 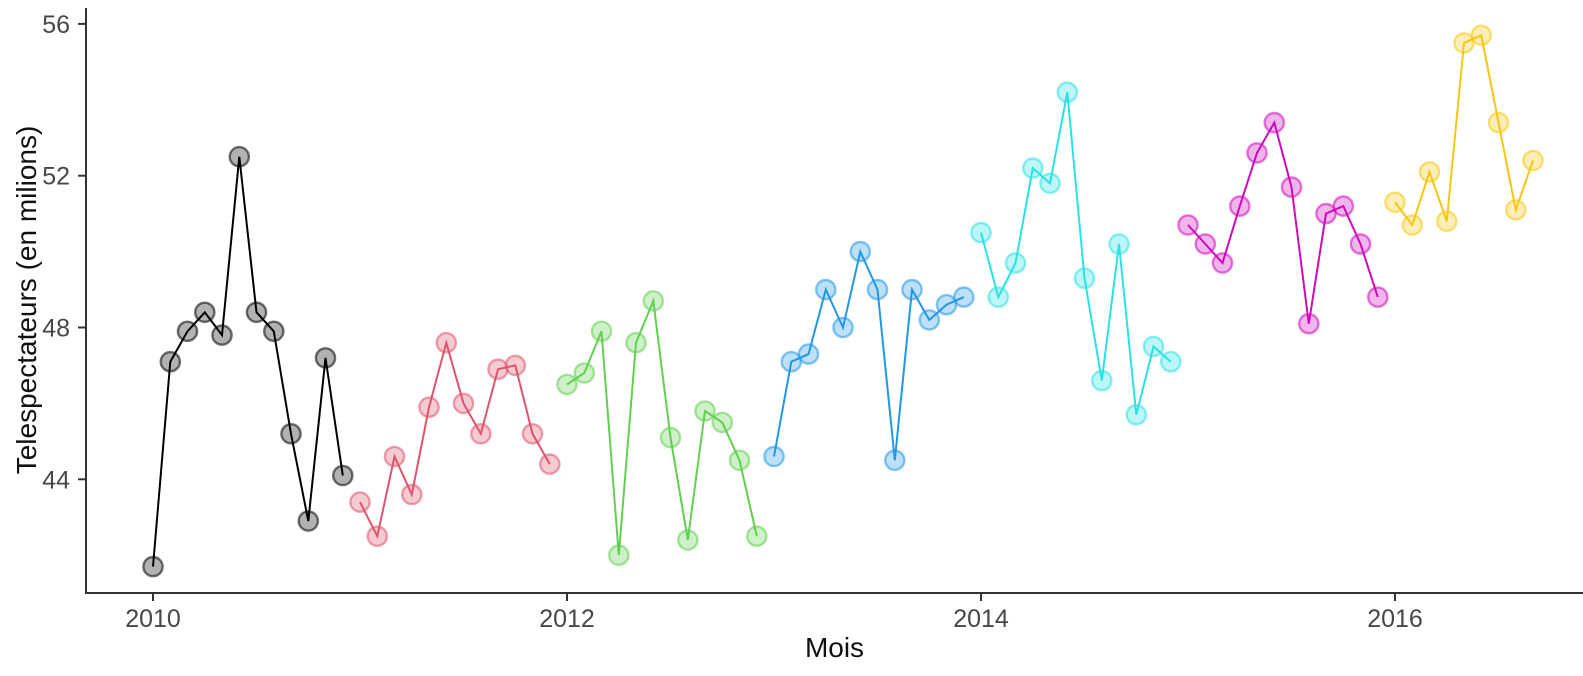 I want to click on series-line-2012, so click(x=662, y=426).